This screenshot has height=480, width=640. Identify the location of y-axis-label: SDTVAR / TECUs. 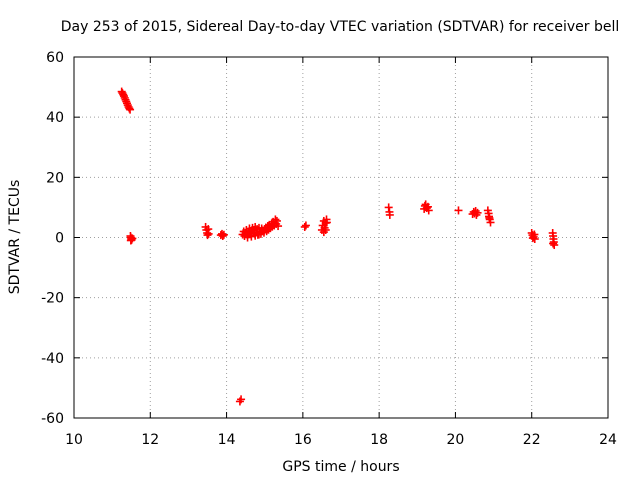
(15, 237).